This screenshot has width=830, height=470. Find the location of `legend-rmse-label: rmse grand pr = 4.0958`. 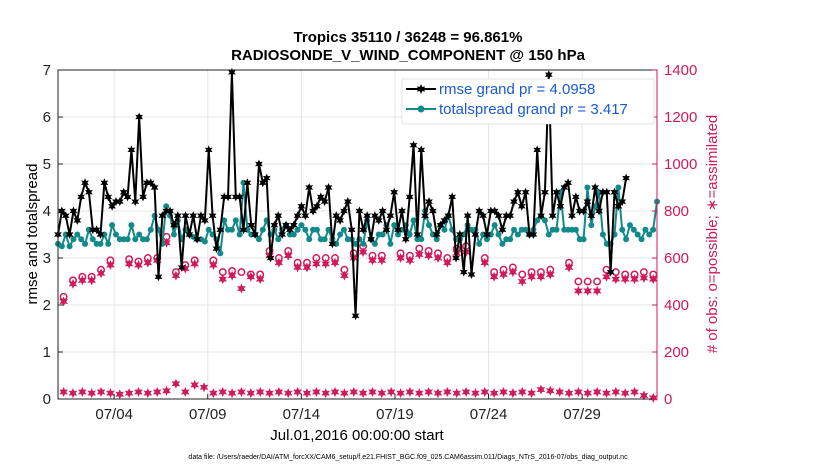

legend-rmse-label: rmse grand pr = 4.0958 is located at coordinates (517, 89).